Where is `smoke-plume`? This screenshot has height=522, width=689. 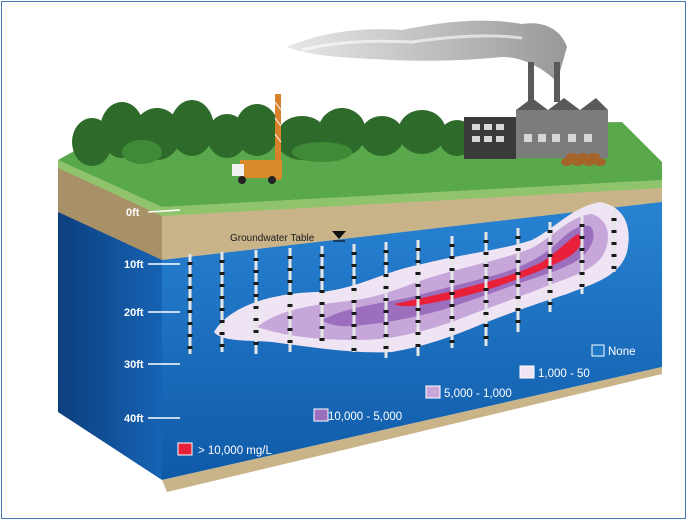 smoke-plume is located at coordinates (427, 51).